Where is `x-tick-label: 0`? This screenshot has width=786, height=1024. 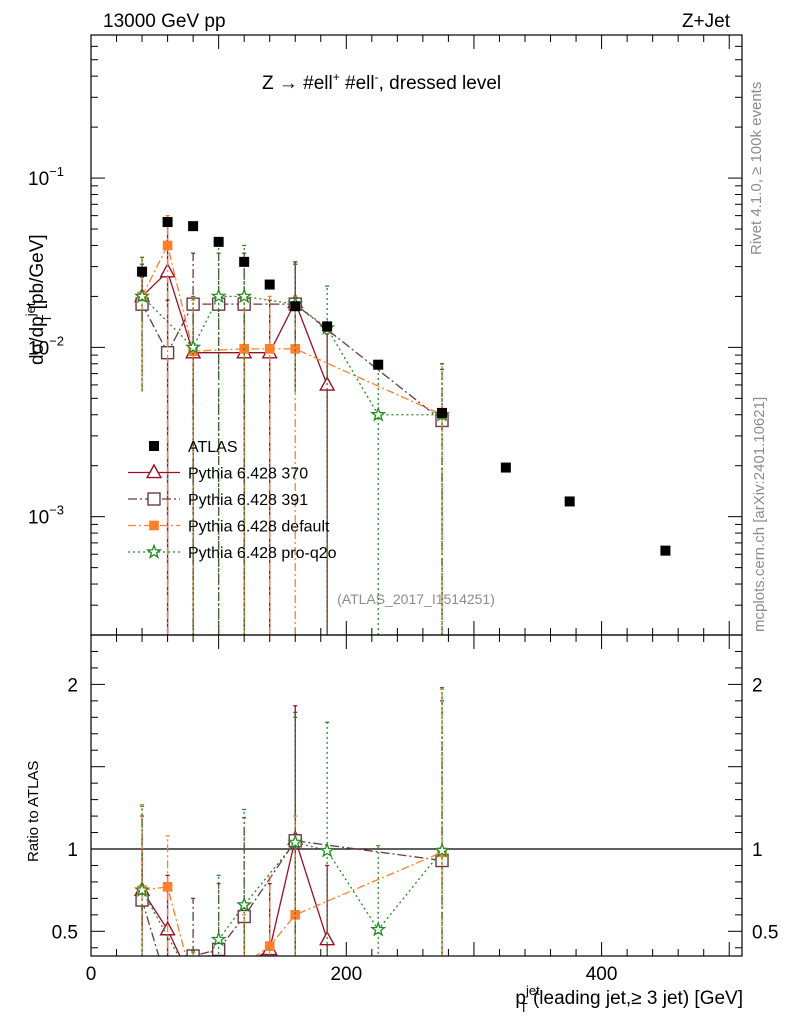
x-tick-label: 0 is located at coordinates (91, 974).